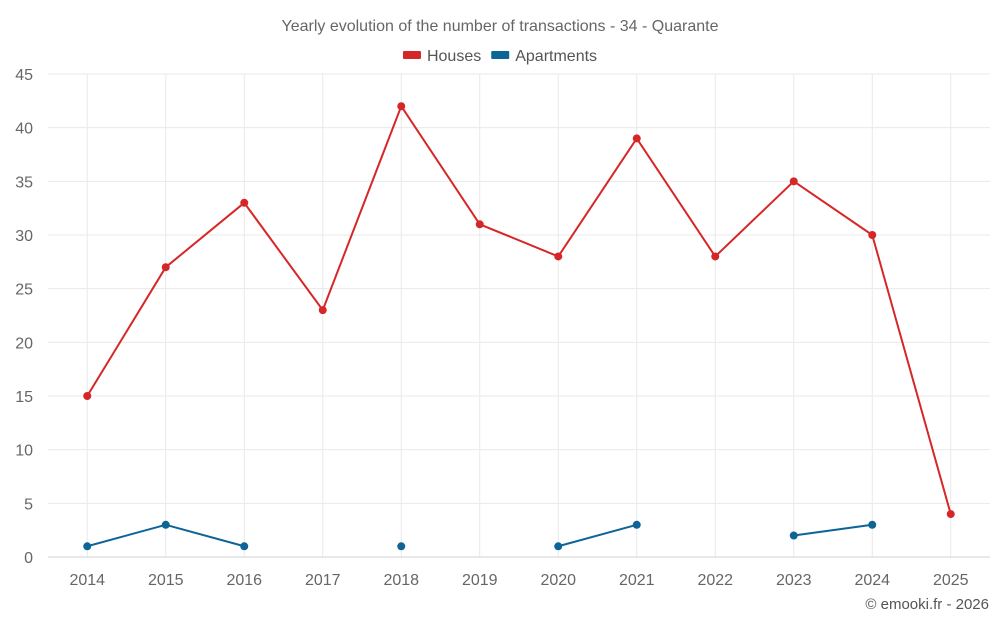  I want to click on legend: Houses Apartments, so click(499, 56).